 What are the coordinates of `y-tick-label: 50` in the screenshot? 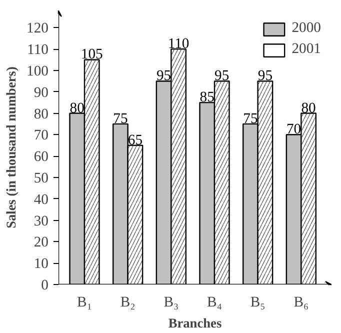 It's located at (41, 178).